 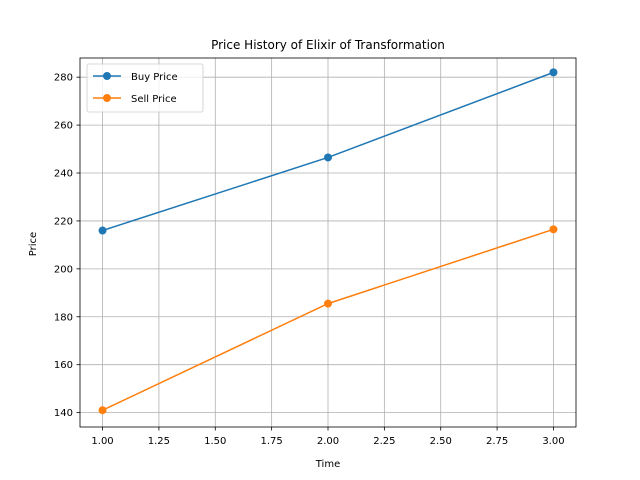 I want to click on x-tick-label: 1.50, so click(x=215, y=441).